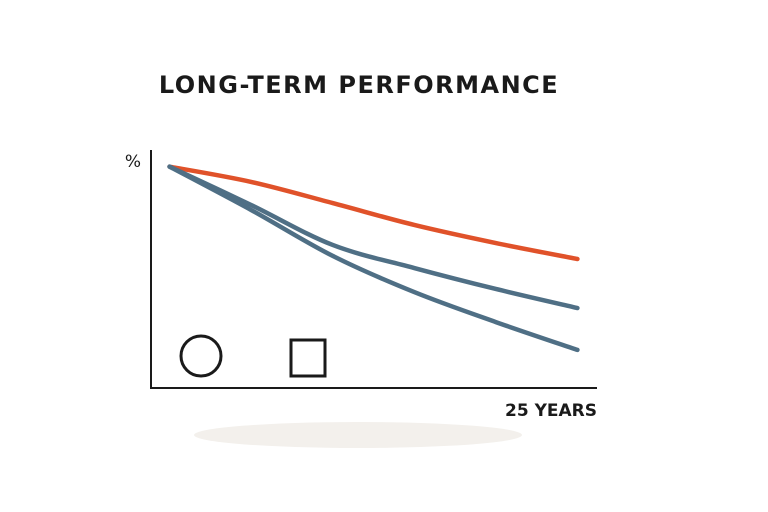 Image resolution: width=768 pixels, height=512 pixels. What do you see at coordinates (201, 356) in the screenshot?
I see `circle-icon` at bounding box center [201, 356].